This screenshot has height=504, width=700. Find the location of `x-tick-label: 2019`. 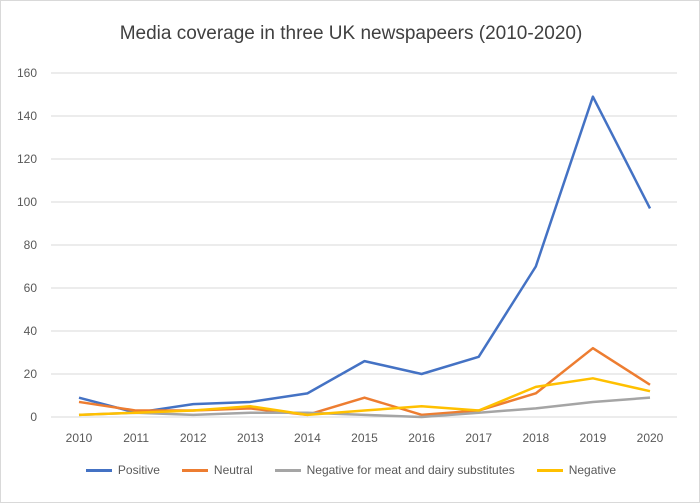

x-tick-label: 2019 is located at coordinates (593, 438).